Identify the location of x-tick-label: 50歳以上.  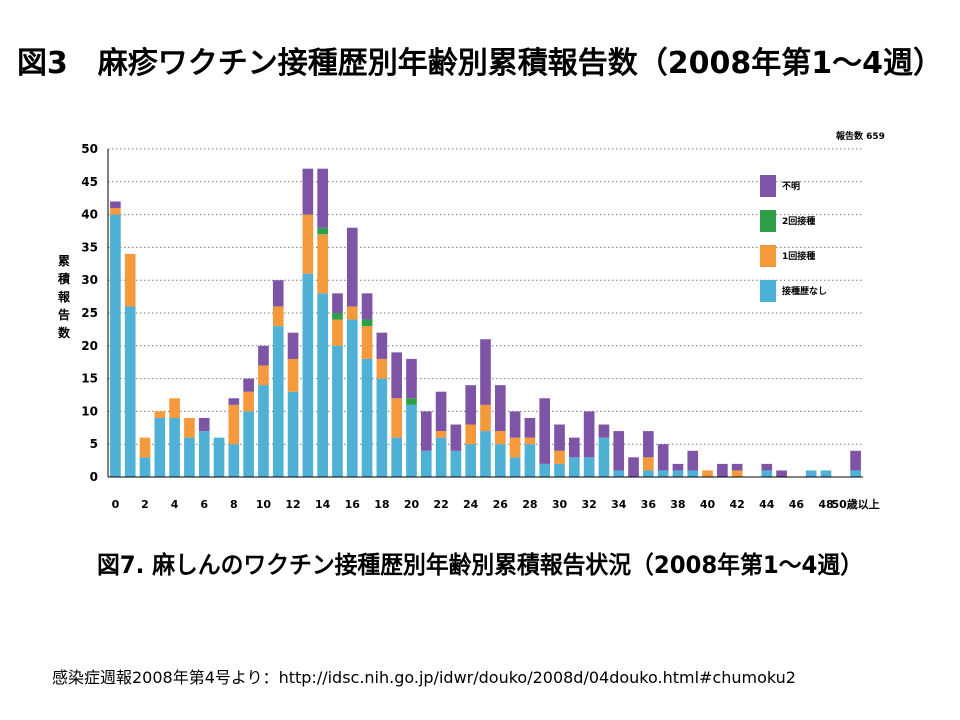
(855, 504).